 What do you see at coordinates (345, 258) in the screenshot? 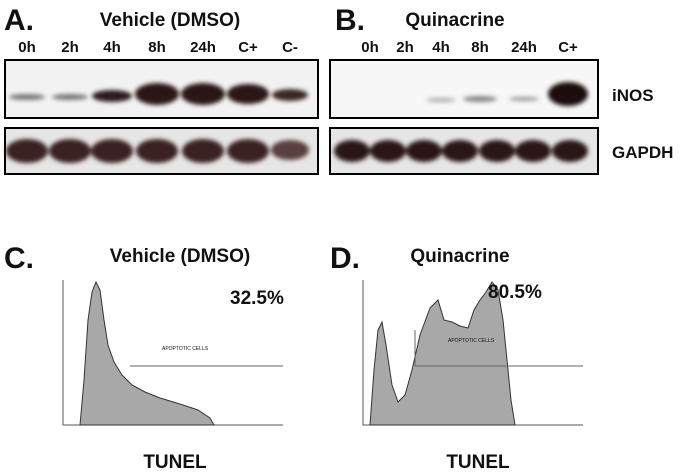
I see `panel-label: D.` at bounding box center [345, 258].